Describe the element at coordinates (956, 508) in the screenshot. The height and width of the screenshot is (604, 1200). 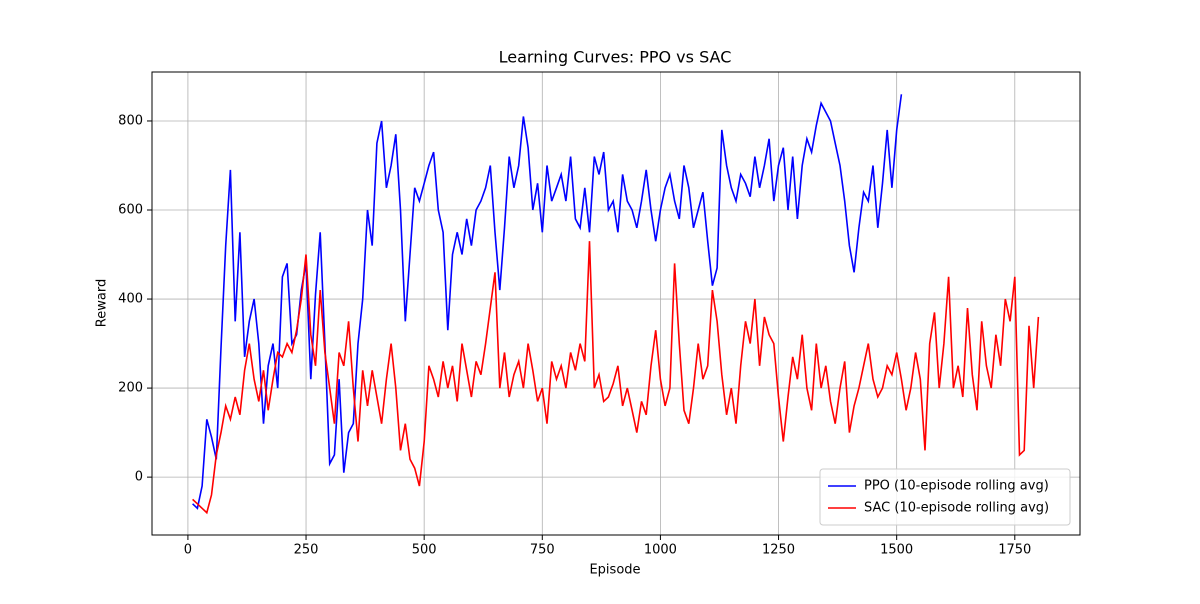
I see `legend-label: SAC (10-episode rolling avg)` at that location.